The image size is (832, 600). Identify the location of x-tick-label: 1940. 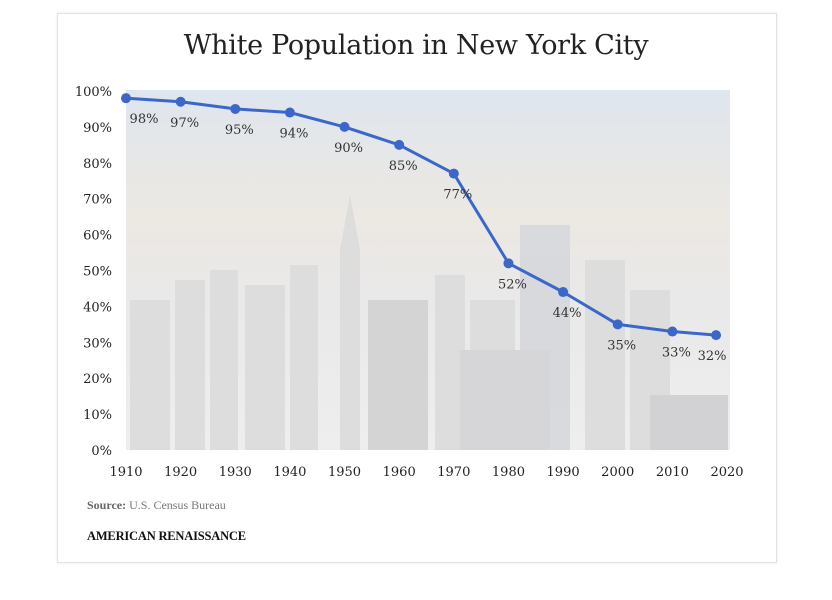
(289, 472).